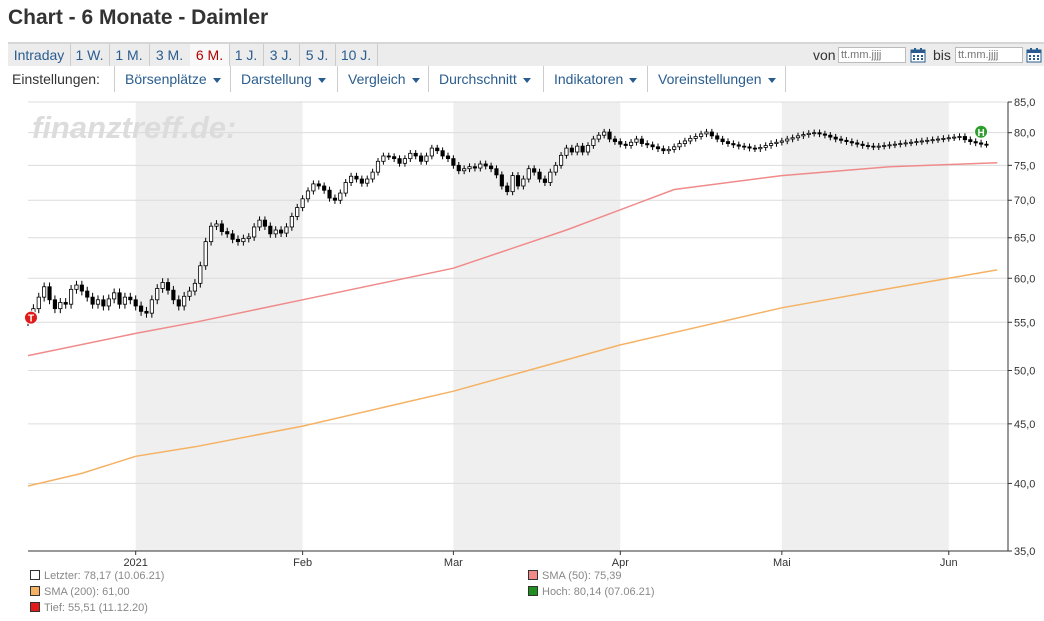 The height and width of the screenshot is (621, 1044). I want to click on caret-down-icon, so click(771, 80).